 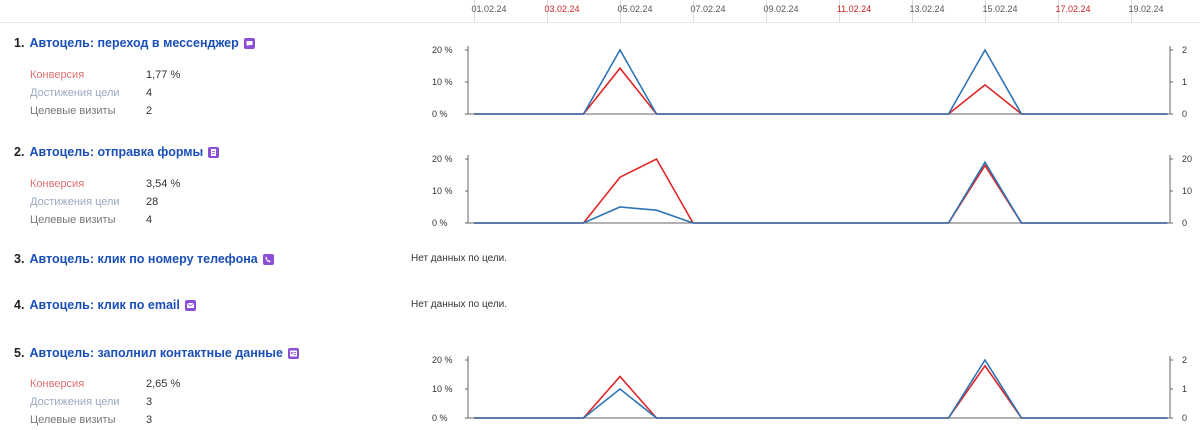 I want to click on metric-achievements: Достижения цели 3, so click(x=91, y=402).